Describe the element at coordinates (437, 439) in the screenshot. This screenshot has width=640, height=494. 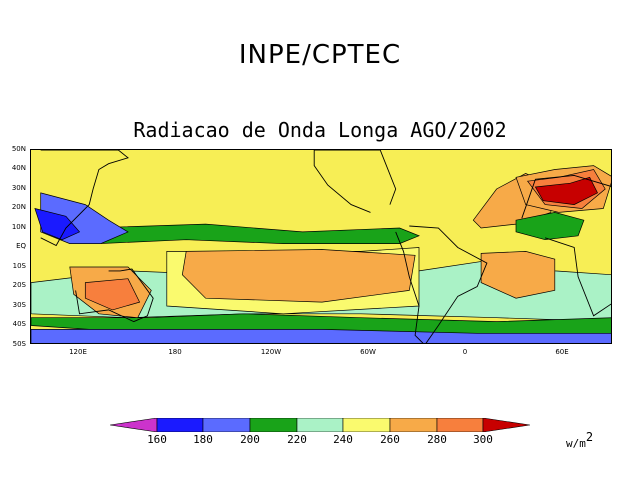
I see `colorbar-label-280: 280` at that location.